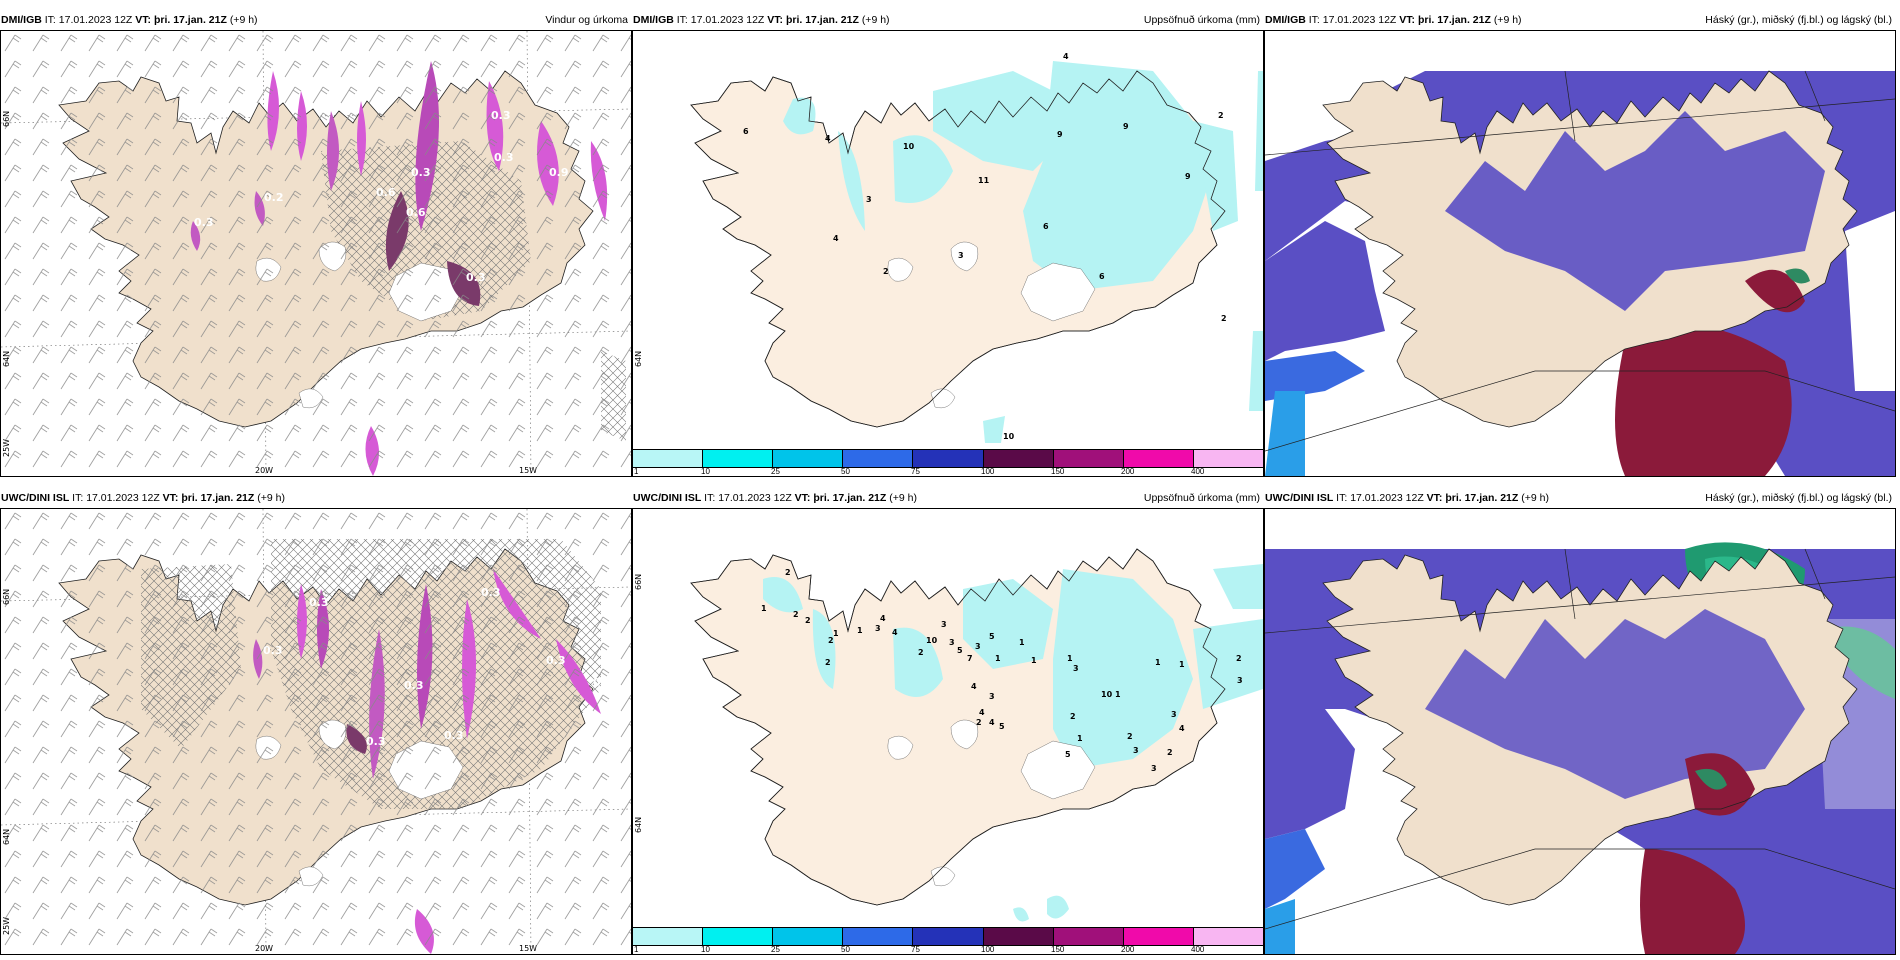  Describe the element at coordinates (970, 658) in the screenshot. I see `value-label: 7` at that location.